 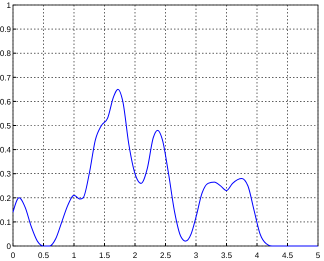 What do you see at coordinates (9, 5) in the screenshot?
I see `y-tick-label: 1` at bounding box center [9, 5].